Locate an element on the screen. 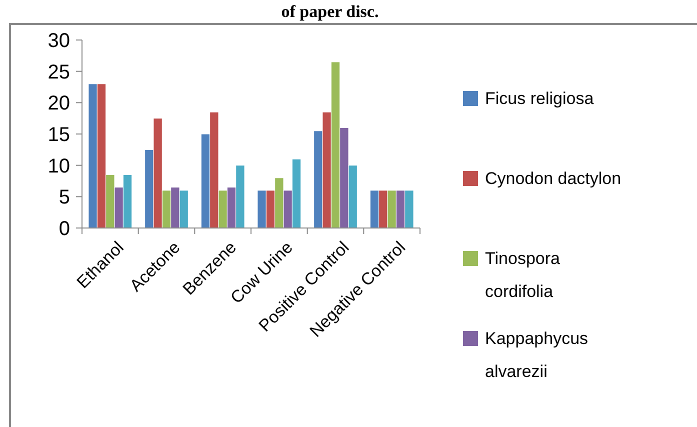 The height and width of the screenshot is (427, 697). y-tick-label: 10 is located at coordinates (59, 166).